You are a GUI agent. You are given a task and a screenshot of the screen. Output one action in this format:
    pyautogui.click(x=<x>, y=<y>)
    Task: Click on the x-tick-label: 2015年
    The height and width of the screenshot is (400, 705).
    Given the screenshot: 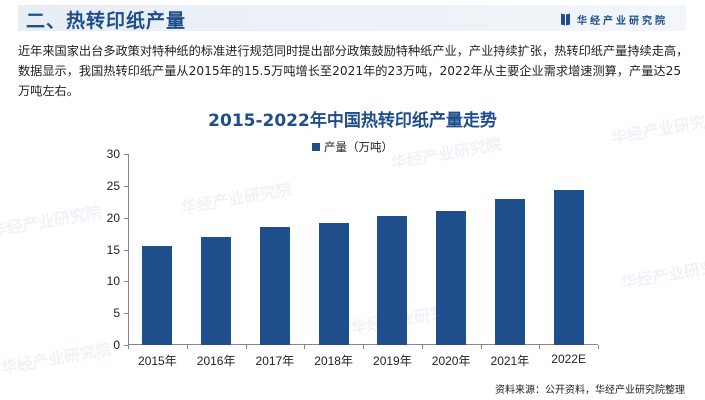 What is the action you would take?
    pyautogui.click(x=157, y=361)
    